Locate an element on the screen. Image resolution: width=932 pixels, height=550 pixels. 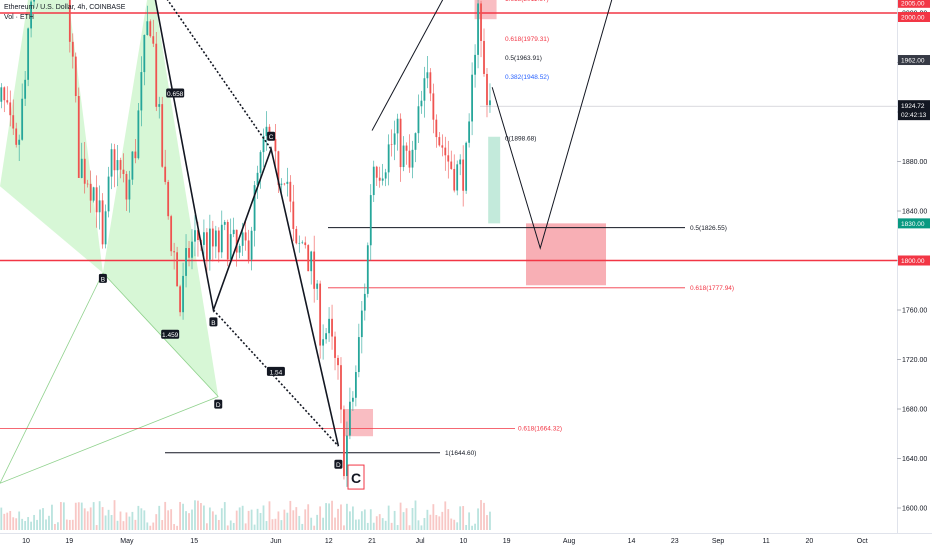
symbol-title: Ethereum / U.S. Dollar, 4h, COINBASE is located at coordinates (64, 7).